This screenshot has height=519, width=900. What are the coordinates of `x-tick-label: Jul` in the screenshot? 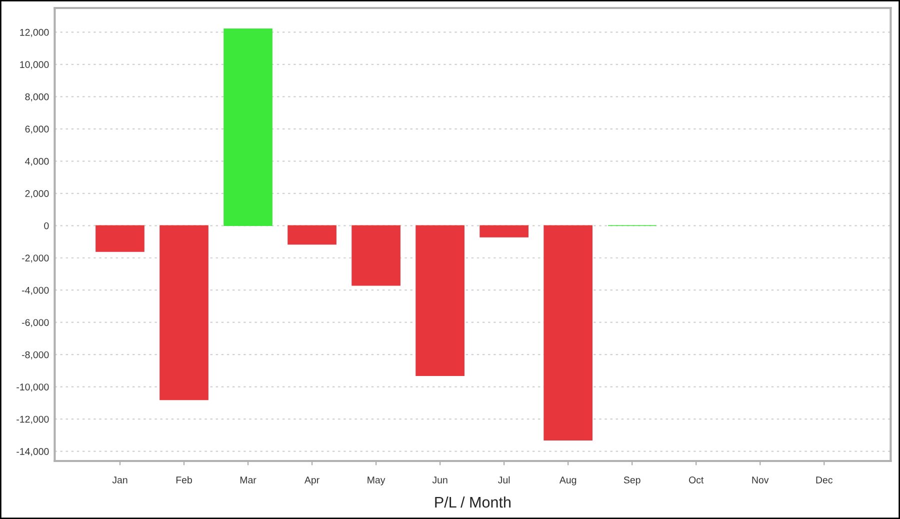 It's located at (504, 480).